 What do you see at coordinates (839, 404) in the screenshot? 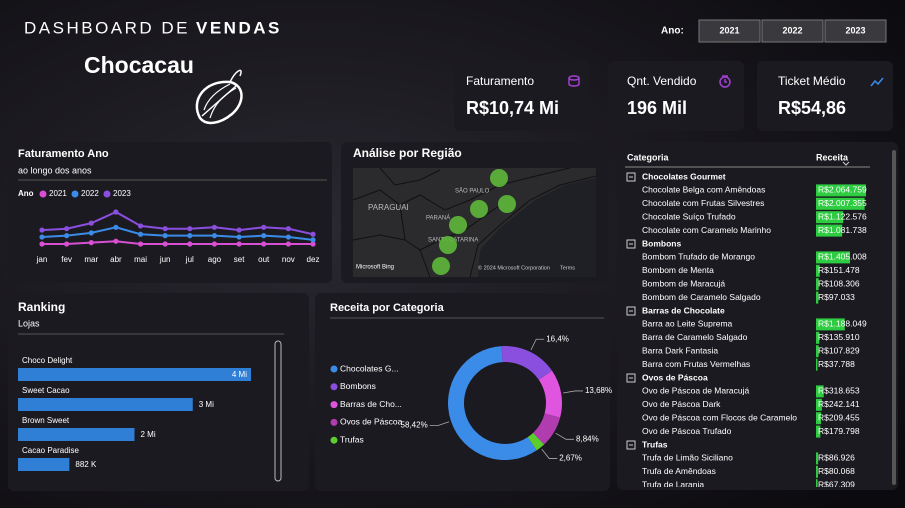
I see `row-value: R$242.141` at bounding box center [839, 404].